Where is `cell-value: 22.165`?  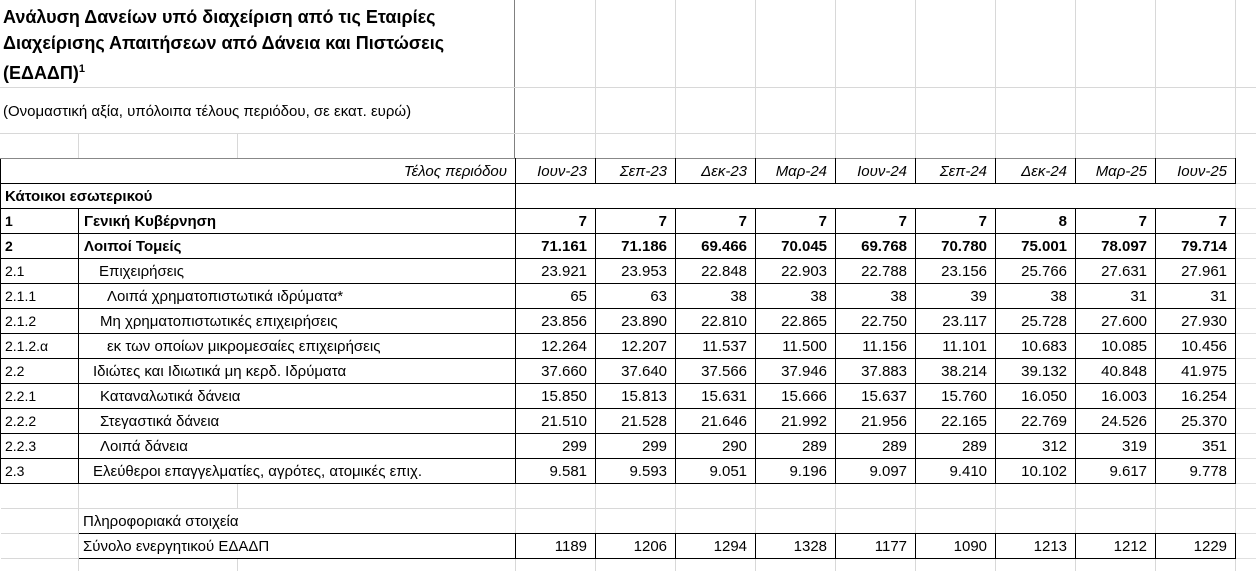 cell-value: 22.165 is located at coordinates (956, 421).